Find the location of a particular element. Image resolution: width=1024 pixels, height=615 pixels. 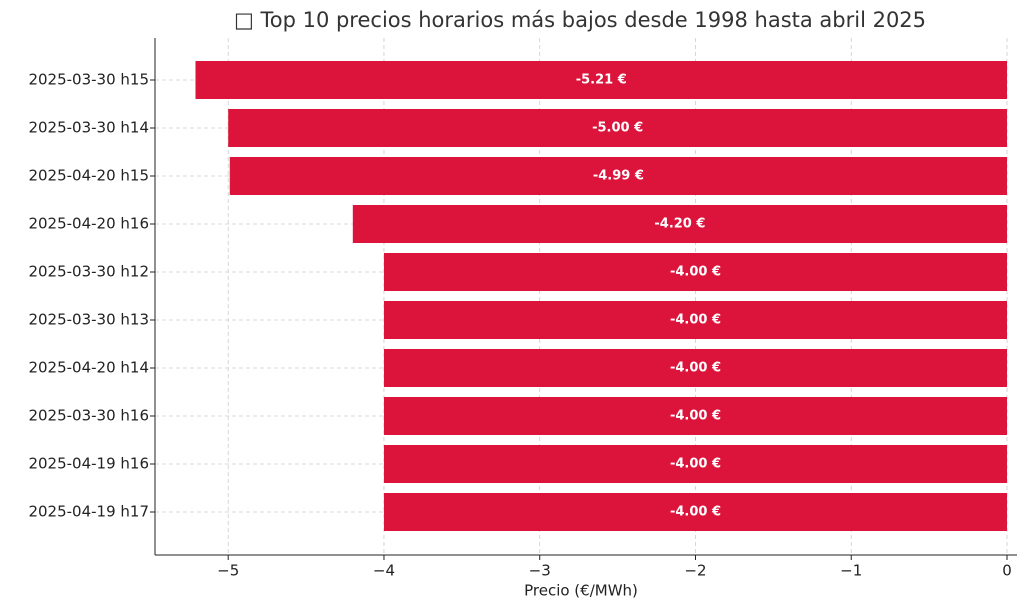

x-tick-label: 0 is located at coordinates (1007, 571).